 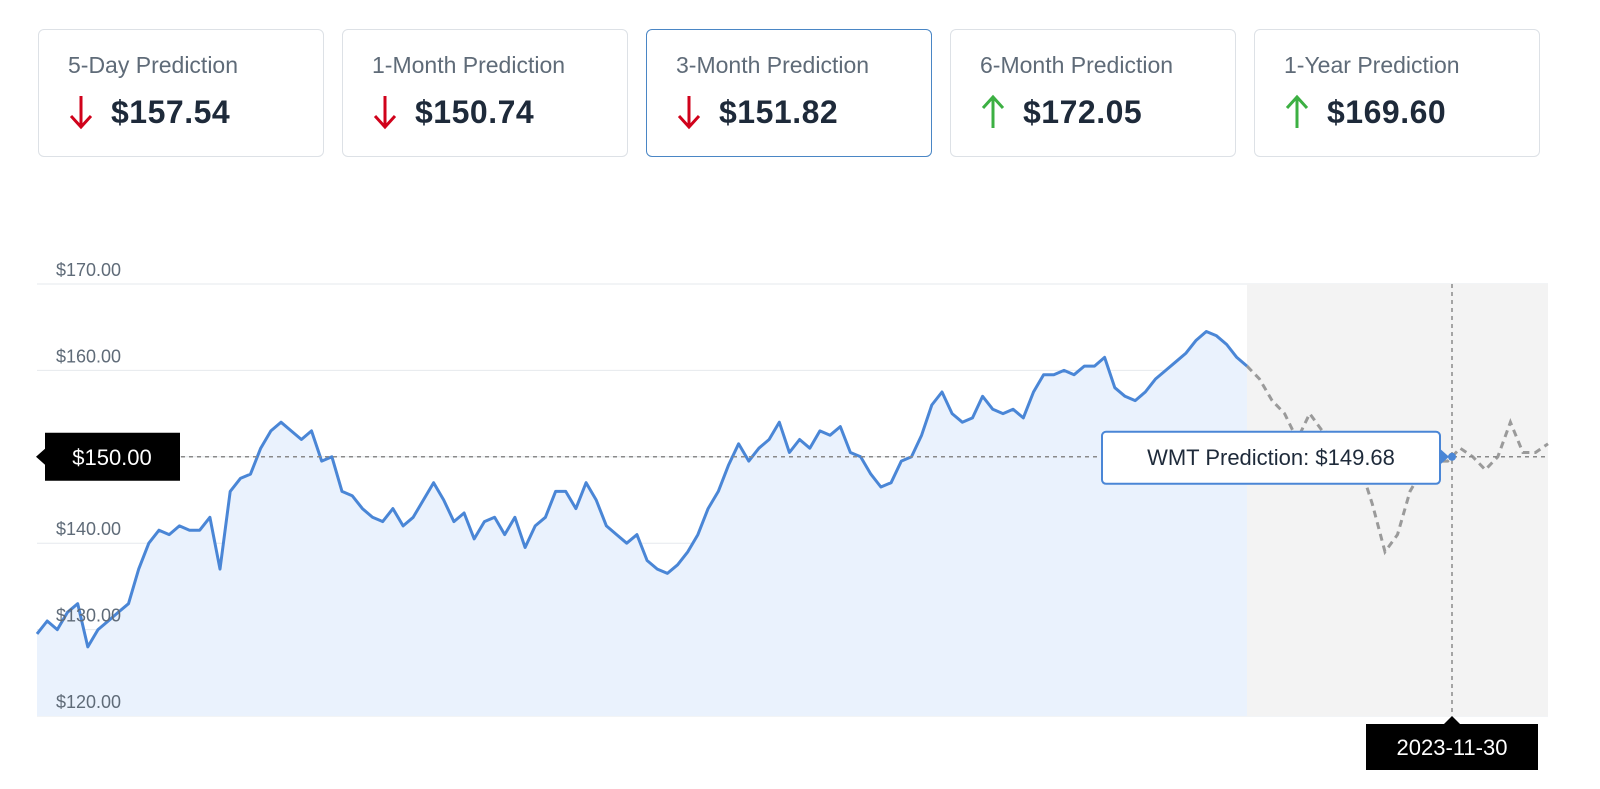 What do you see at coordinates (1452, 456) in the screenshot?
I see `crosshair-point` at bounding box center [1452, 456].